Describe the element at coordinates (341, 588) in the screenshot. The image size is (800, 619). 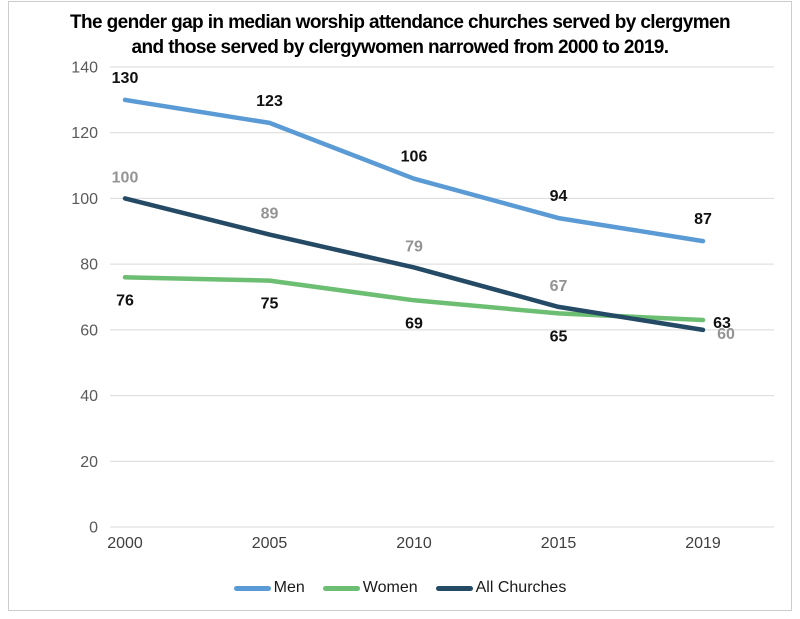
I see `legend-swatch-women` at that location.